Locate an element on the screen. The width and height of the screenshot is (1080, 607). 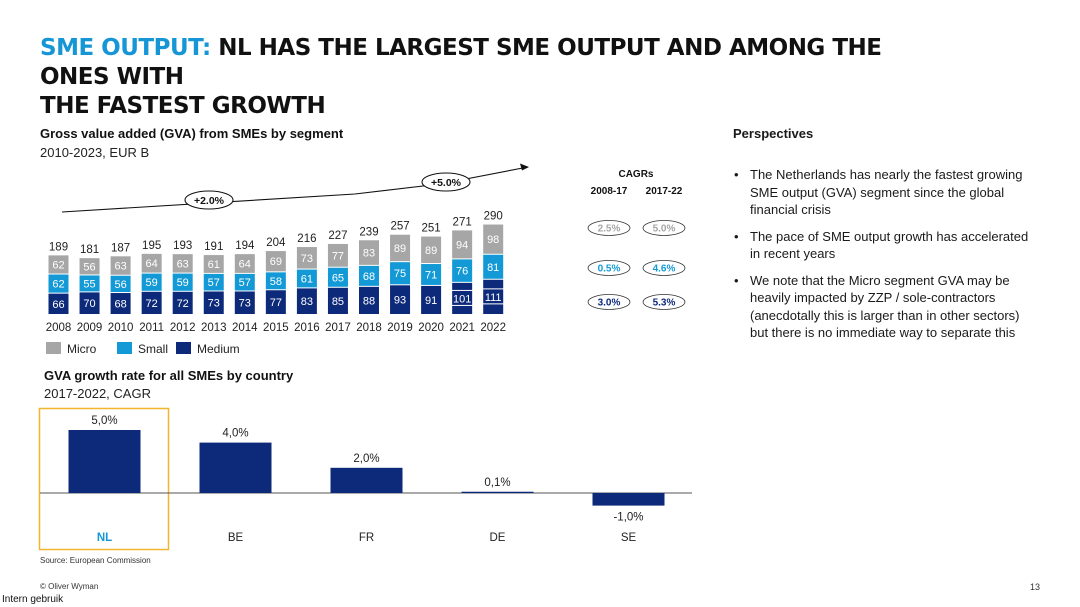
data-label-medium: 77 is located at coordinates (276, 303).